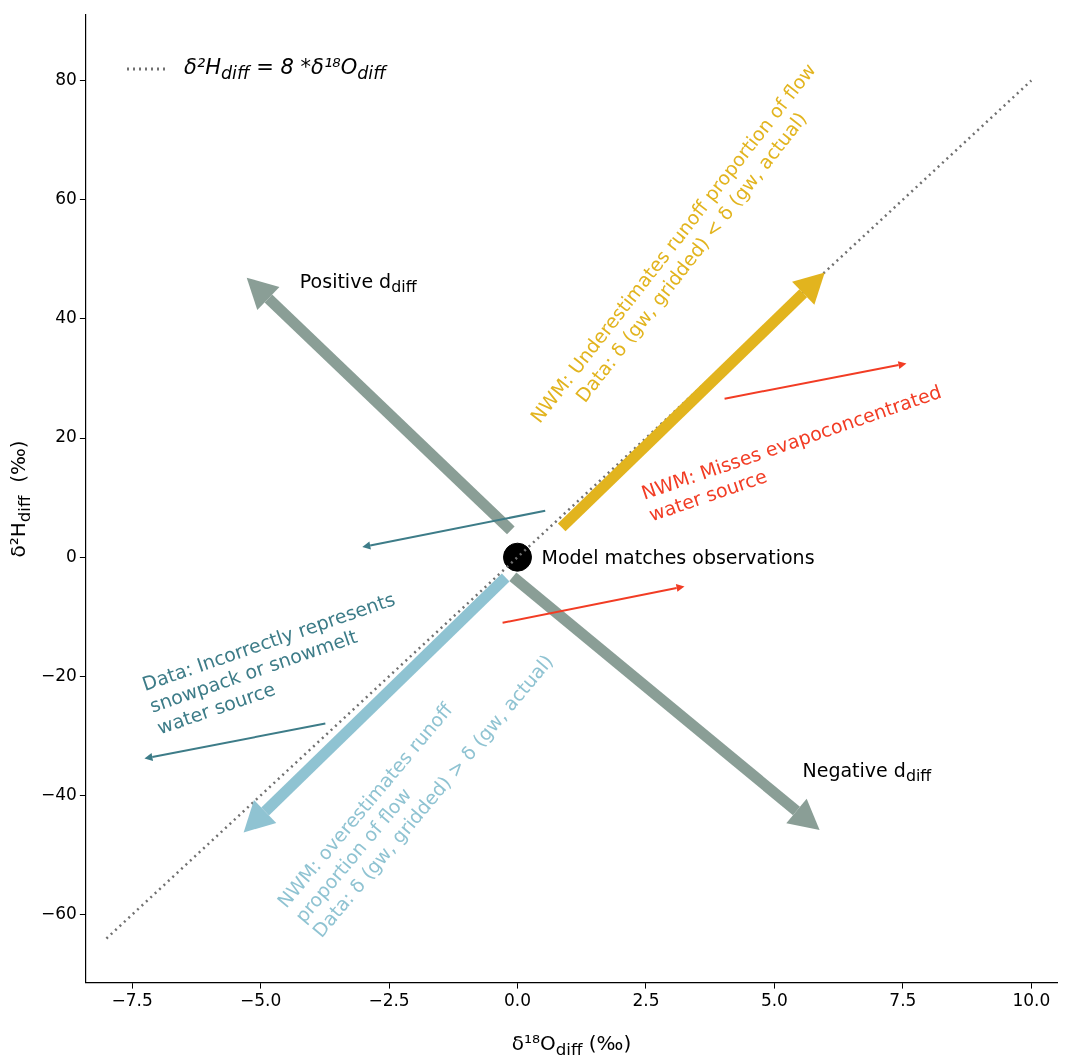  What do you see at coordinates (66, 198) in the screenshot?
I see `y-tick-label: 60` at bounding box center [66, 198].